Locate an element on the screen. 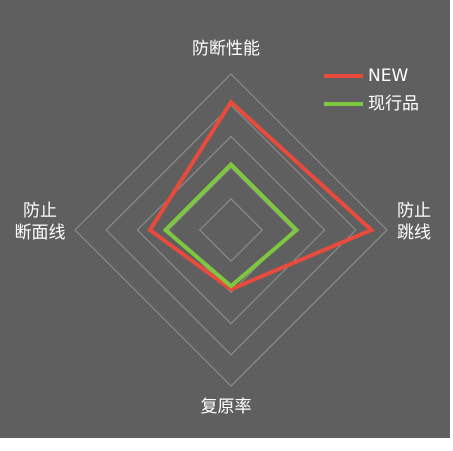  legend-item-new: NEW is located at coordinates (387, 76).